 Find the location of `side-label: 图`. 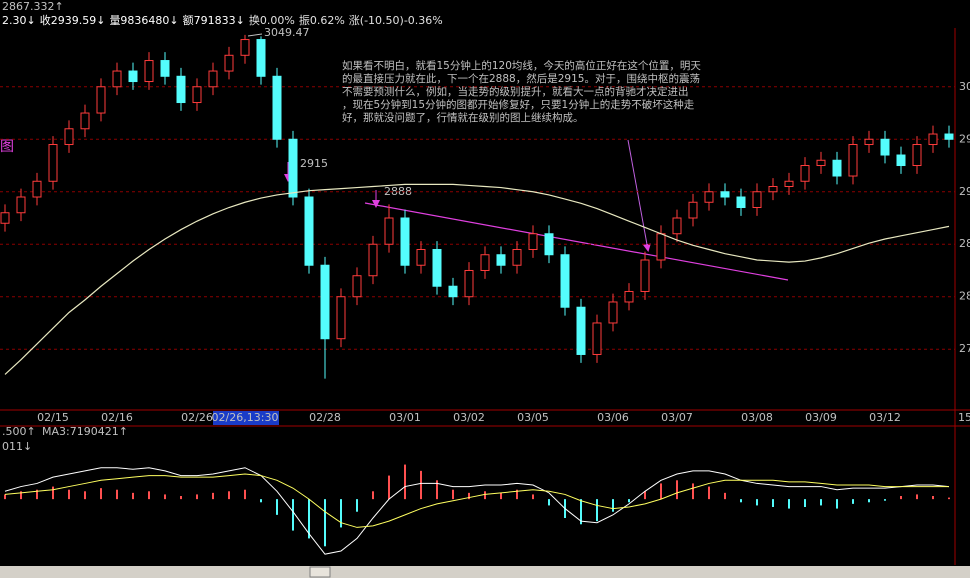

side-label: 图 is located at coordinates (7, 147).